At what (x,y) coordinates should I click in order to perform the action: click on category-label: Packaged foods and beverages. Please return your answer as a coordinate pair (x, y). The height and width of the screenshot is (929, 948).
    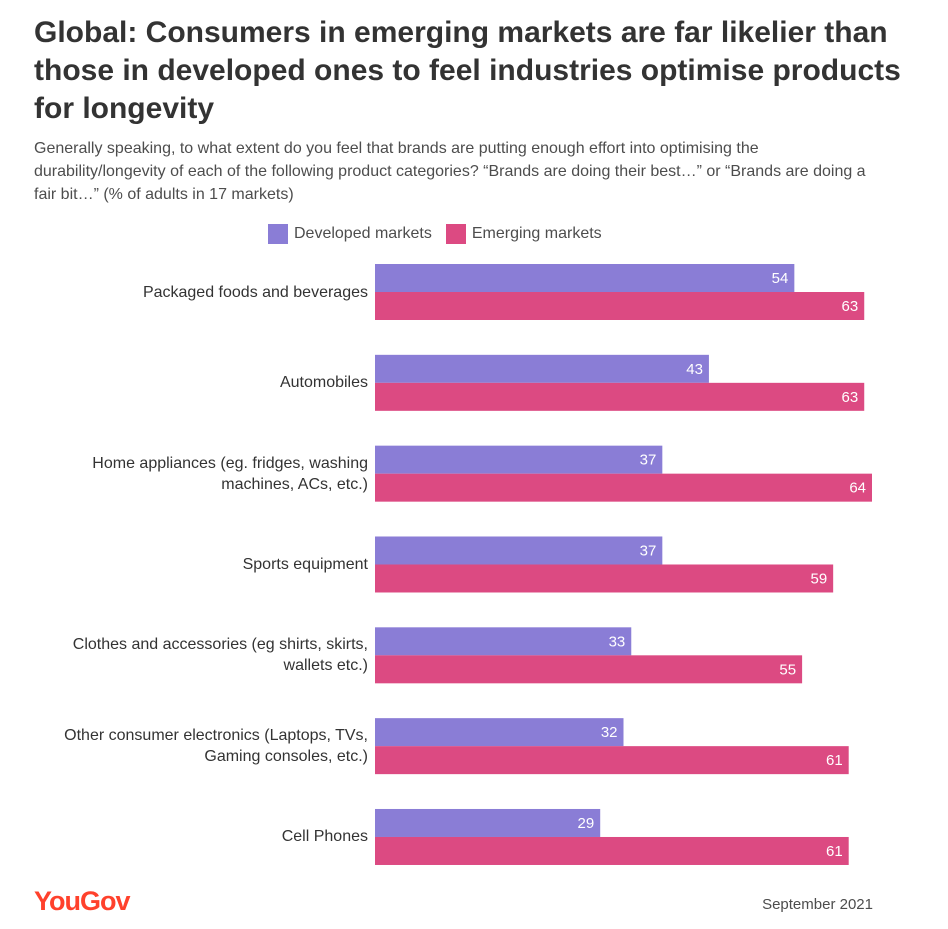
    Looking at the image, I should click on (255, 292).